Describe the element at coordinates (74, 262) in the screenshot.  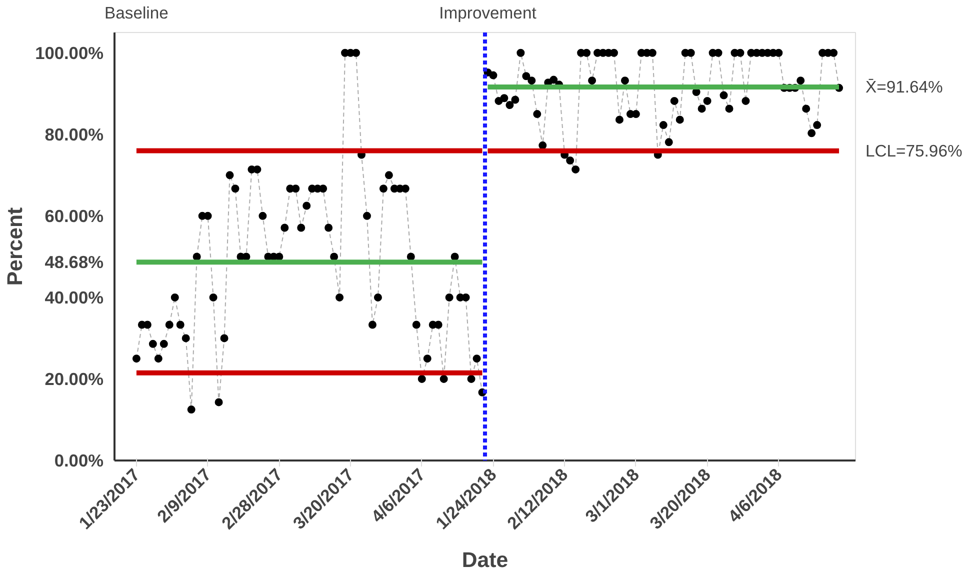
I see `series-label: 48.68%` at that location.